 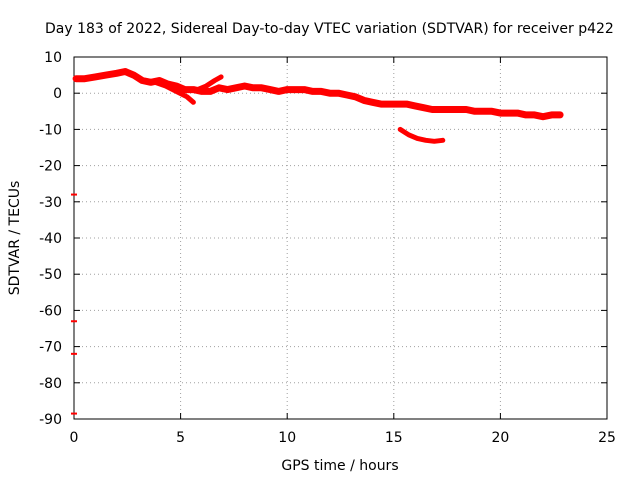 I want to click on x-tick-label: 5, so click(x=180, y=438).